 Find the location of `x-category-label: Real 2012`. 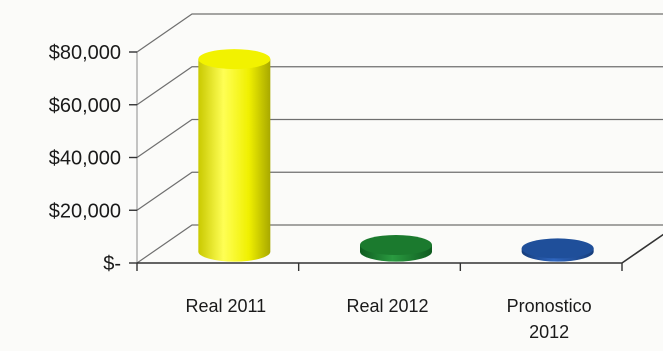

x-category-label: Real 2012 is located at coordinates (387, 306).